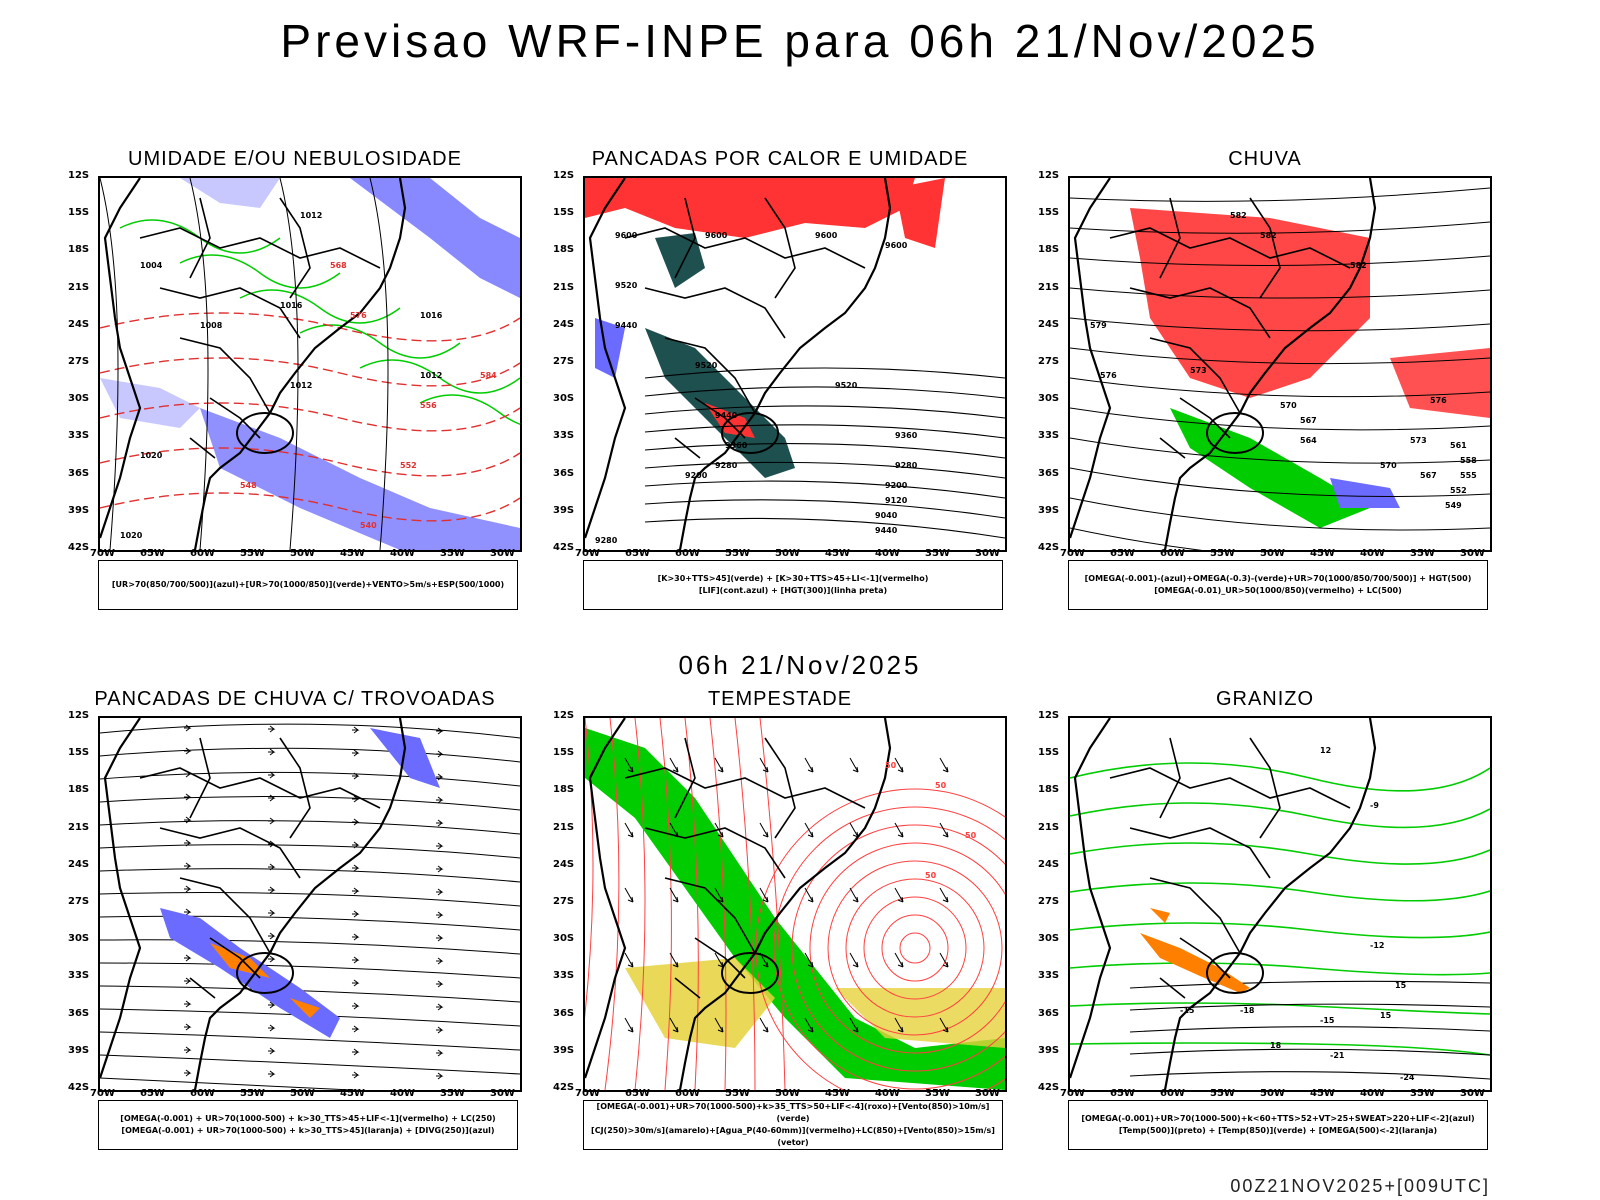 This screenshot has width=1600, height=1200. What do you see at coordinates (795, 904) in the screenshot?
I see `forecast-map: 50 50 50 50` at bounding box center [795, 904].